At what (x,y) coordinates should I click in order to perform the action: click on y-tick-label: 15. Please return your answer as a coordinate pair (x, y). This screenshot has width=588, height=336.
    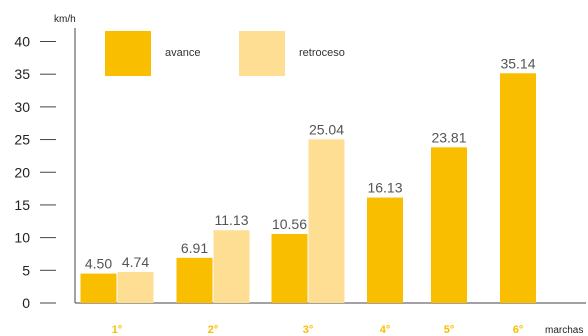
    Looking at the image, I should click on (22, 205).